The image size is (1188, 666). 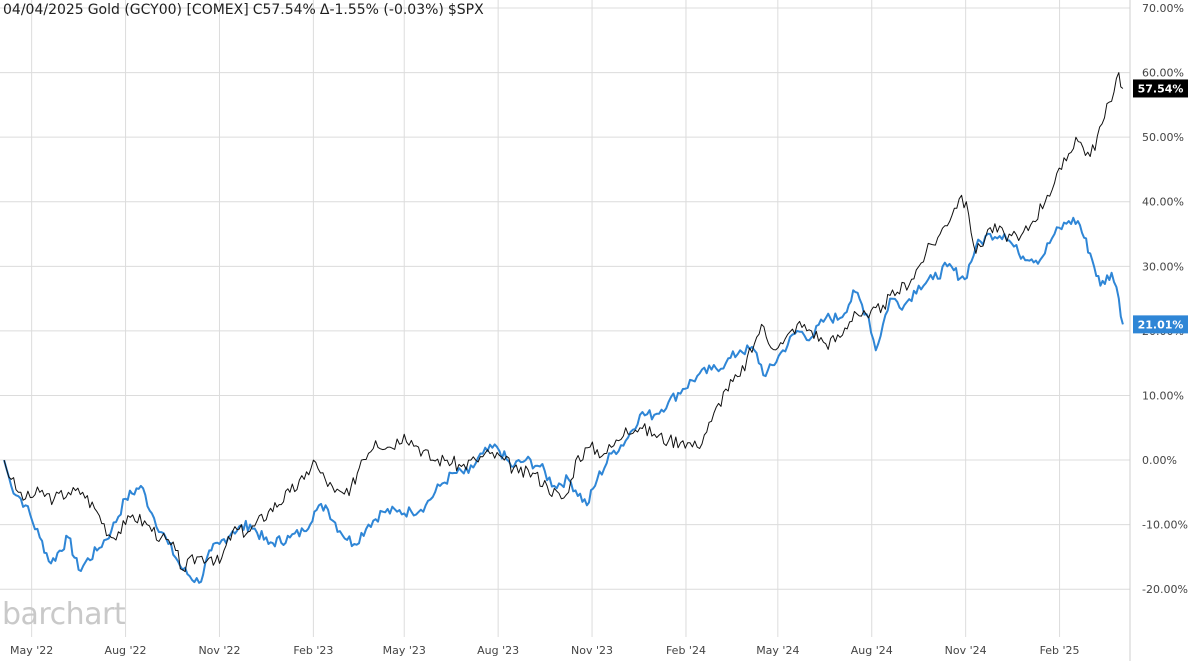 I want to click on header-date: 04/04/2025, so click(x=43, y=10).